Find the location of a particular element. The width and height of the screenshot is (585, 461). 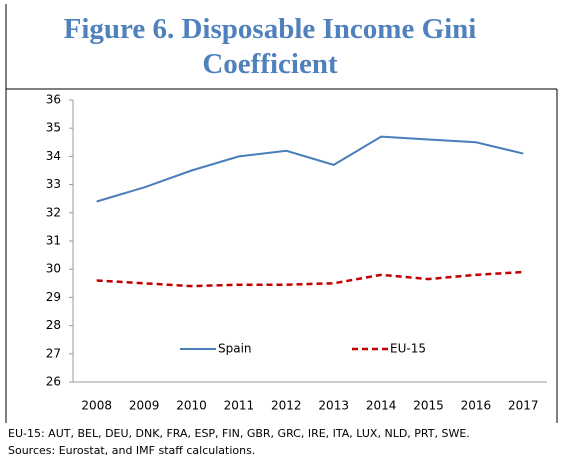

x-tick-label: 2017 is located at coordinates (523, 406).